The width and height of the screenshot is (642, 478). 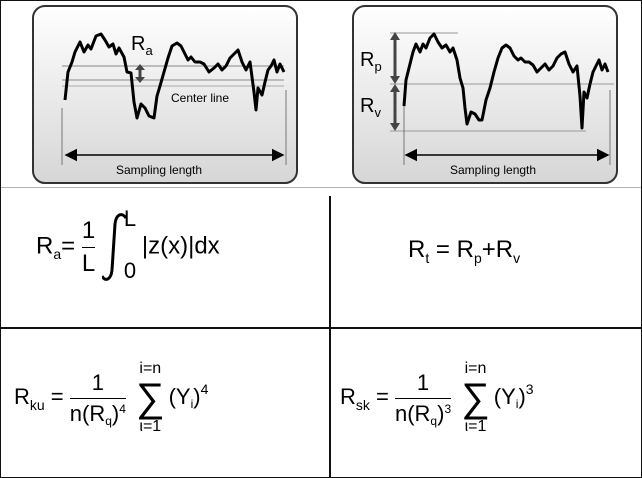 I want to click on rp-term: R, so click(x=465, y=249).